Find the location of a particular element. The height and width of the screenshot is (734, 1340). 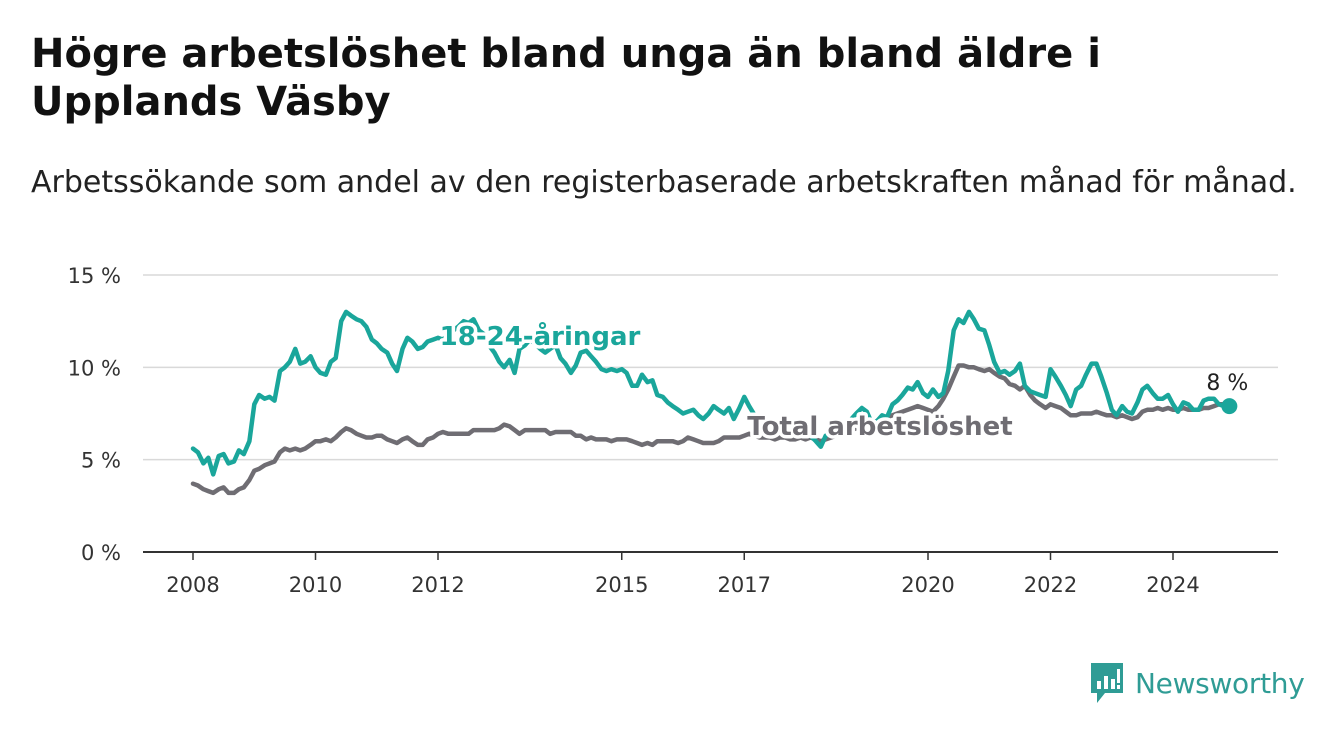

end-value-label: 8 % is located at coordinates (1227, 383).